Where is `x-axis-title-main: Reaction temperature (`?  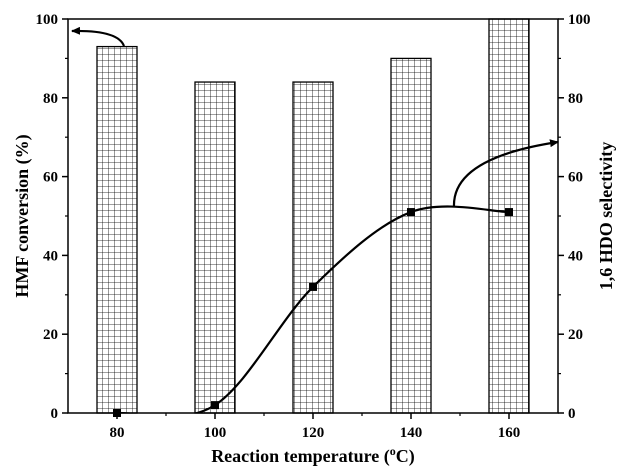
x-axis-title-main: Reaction temperature ( is located at coordinates (300, 456).